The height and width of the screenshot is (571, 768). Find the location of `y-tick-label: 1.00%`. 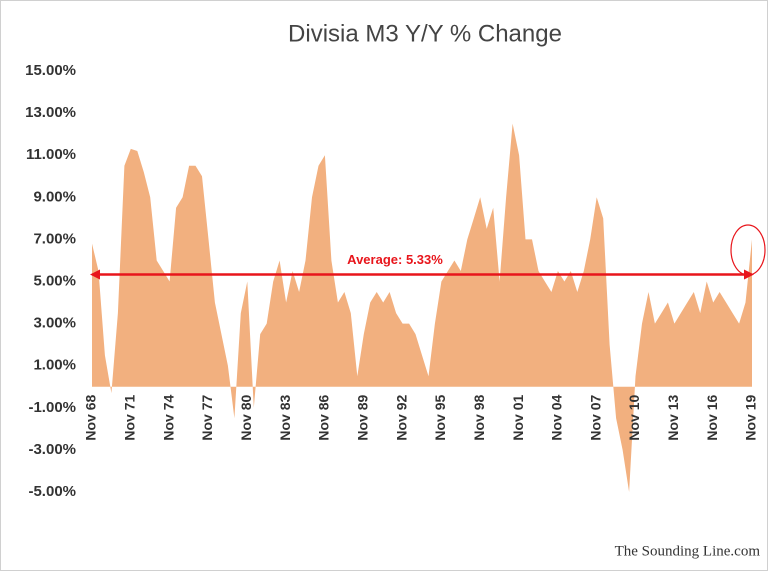

y-tick-label: 1.00% is located at coordinates (54, 365).